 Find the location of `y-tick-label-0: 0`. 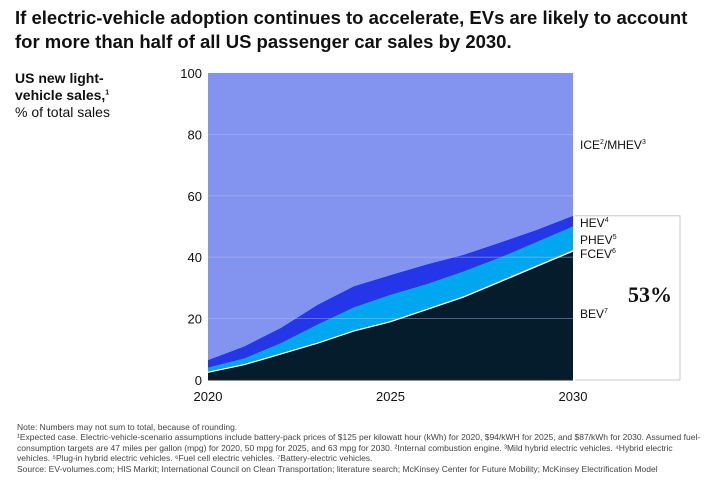

y-tick-label-0: 0 is located at coordinates (198, 380).